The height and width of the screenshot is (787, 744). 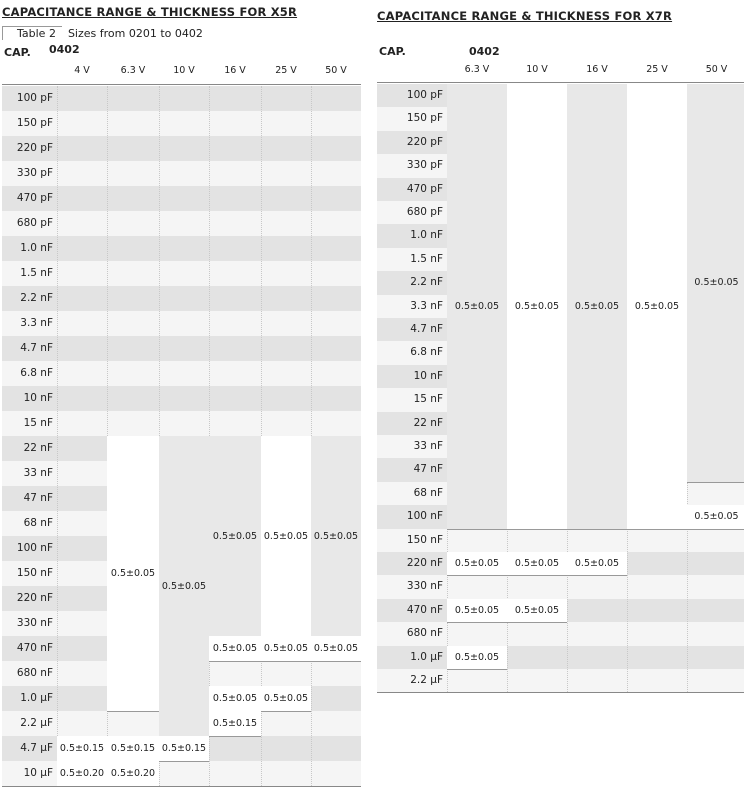 I want to click on x5r-voltage-0: 4 V, so click(x=82, y=70).